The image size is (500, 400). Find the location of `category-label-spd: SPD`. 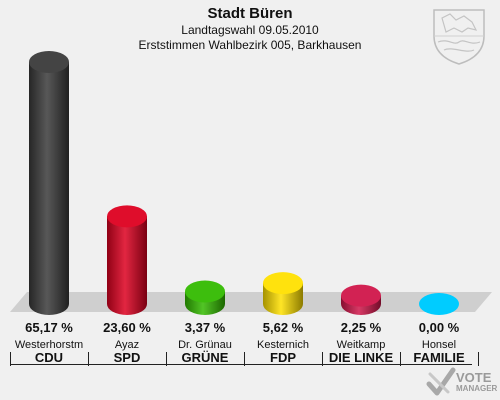

category-label-spd: SPD is located at coordinates (127, 357).